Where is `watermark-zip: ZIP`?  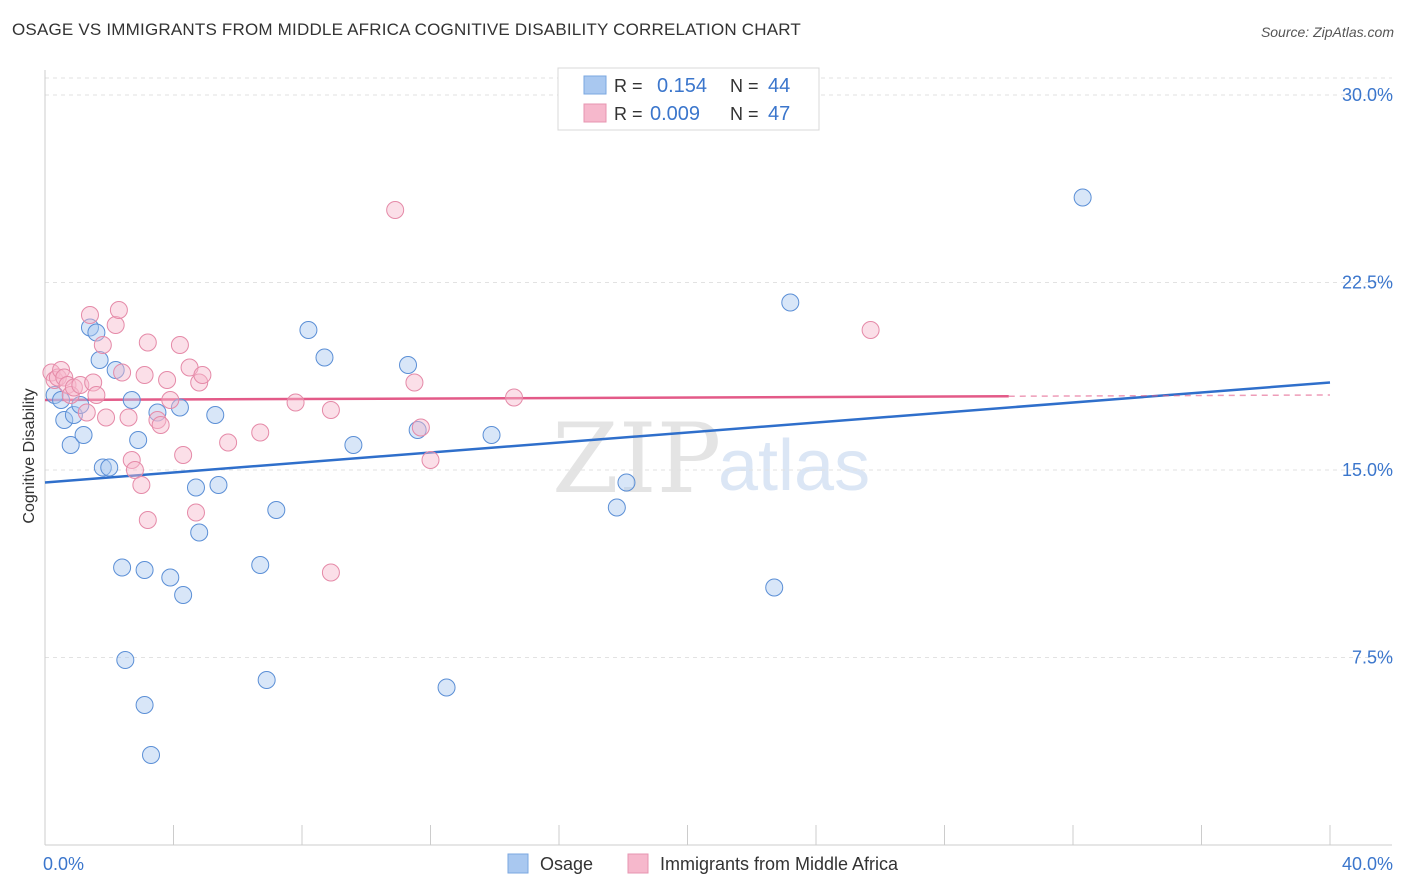
watermark-zip: ZIP is located at coordinates (636, 459).